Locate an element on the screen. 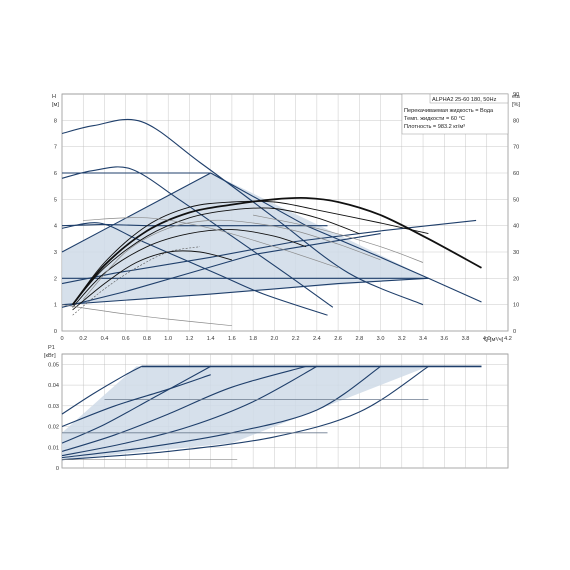  p1-axis-label: P1 is located at coordinates (51, 348).